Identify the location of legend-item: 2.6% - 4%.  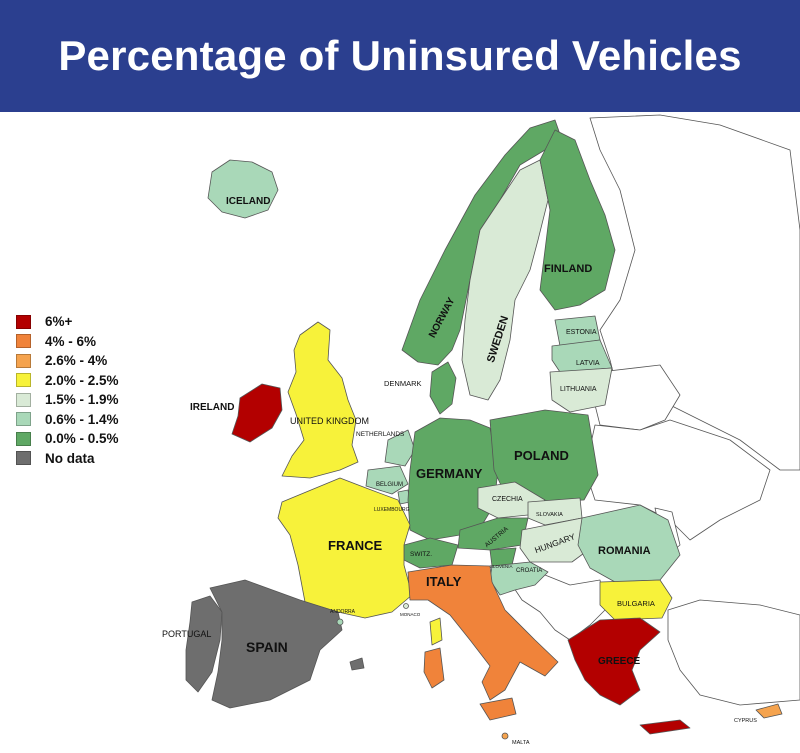
(67, 361).